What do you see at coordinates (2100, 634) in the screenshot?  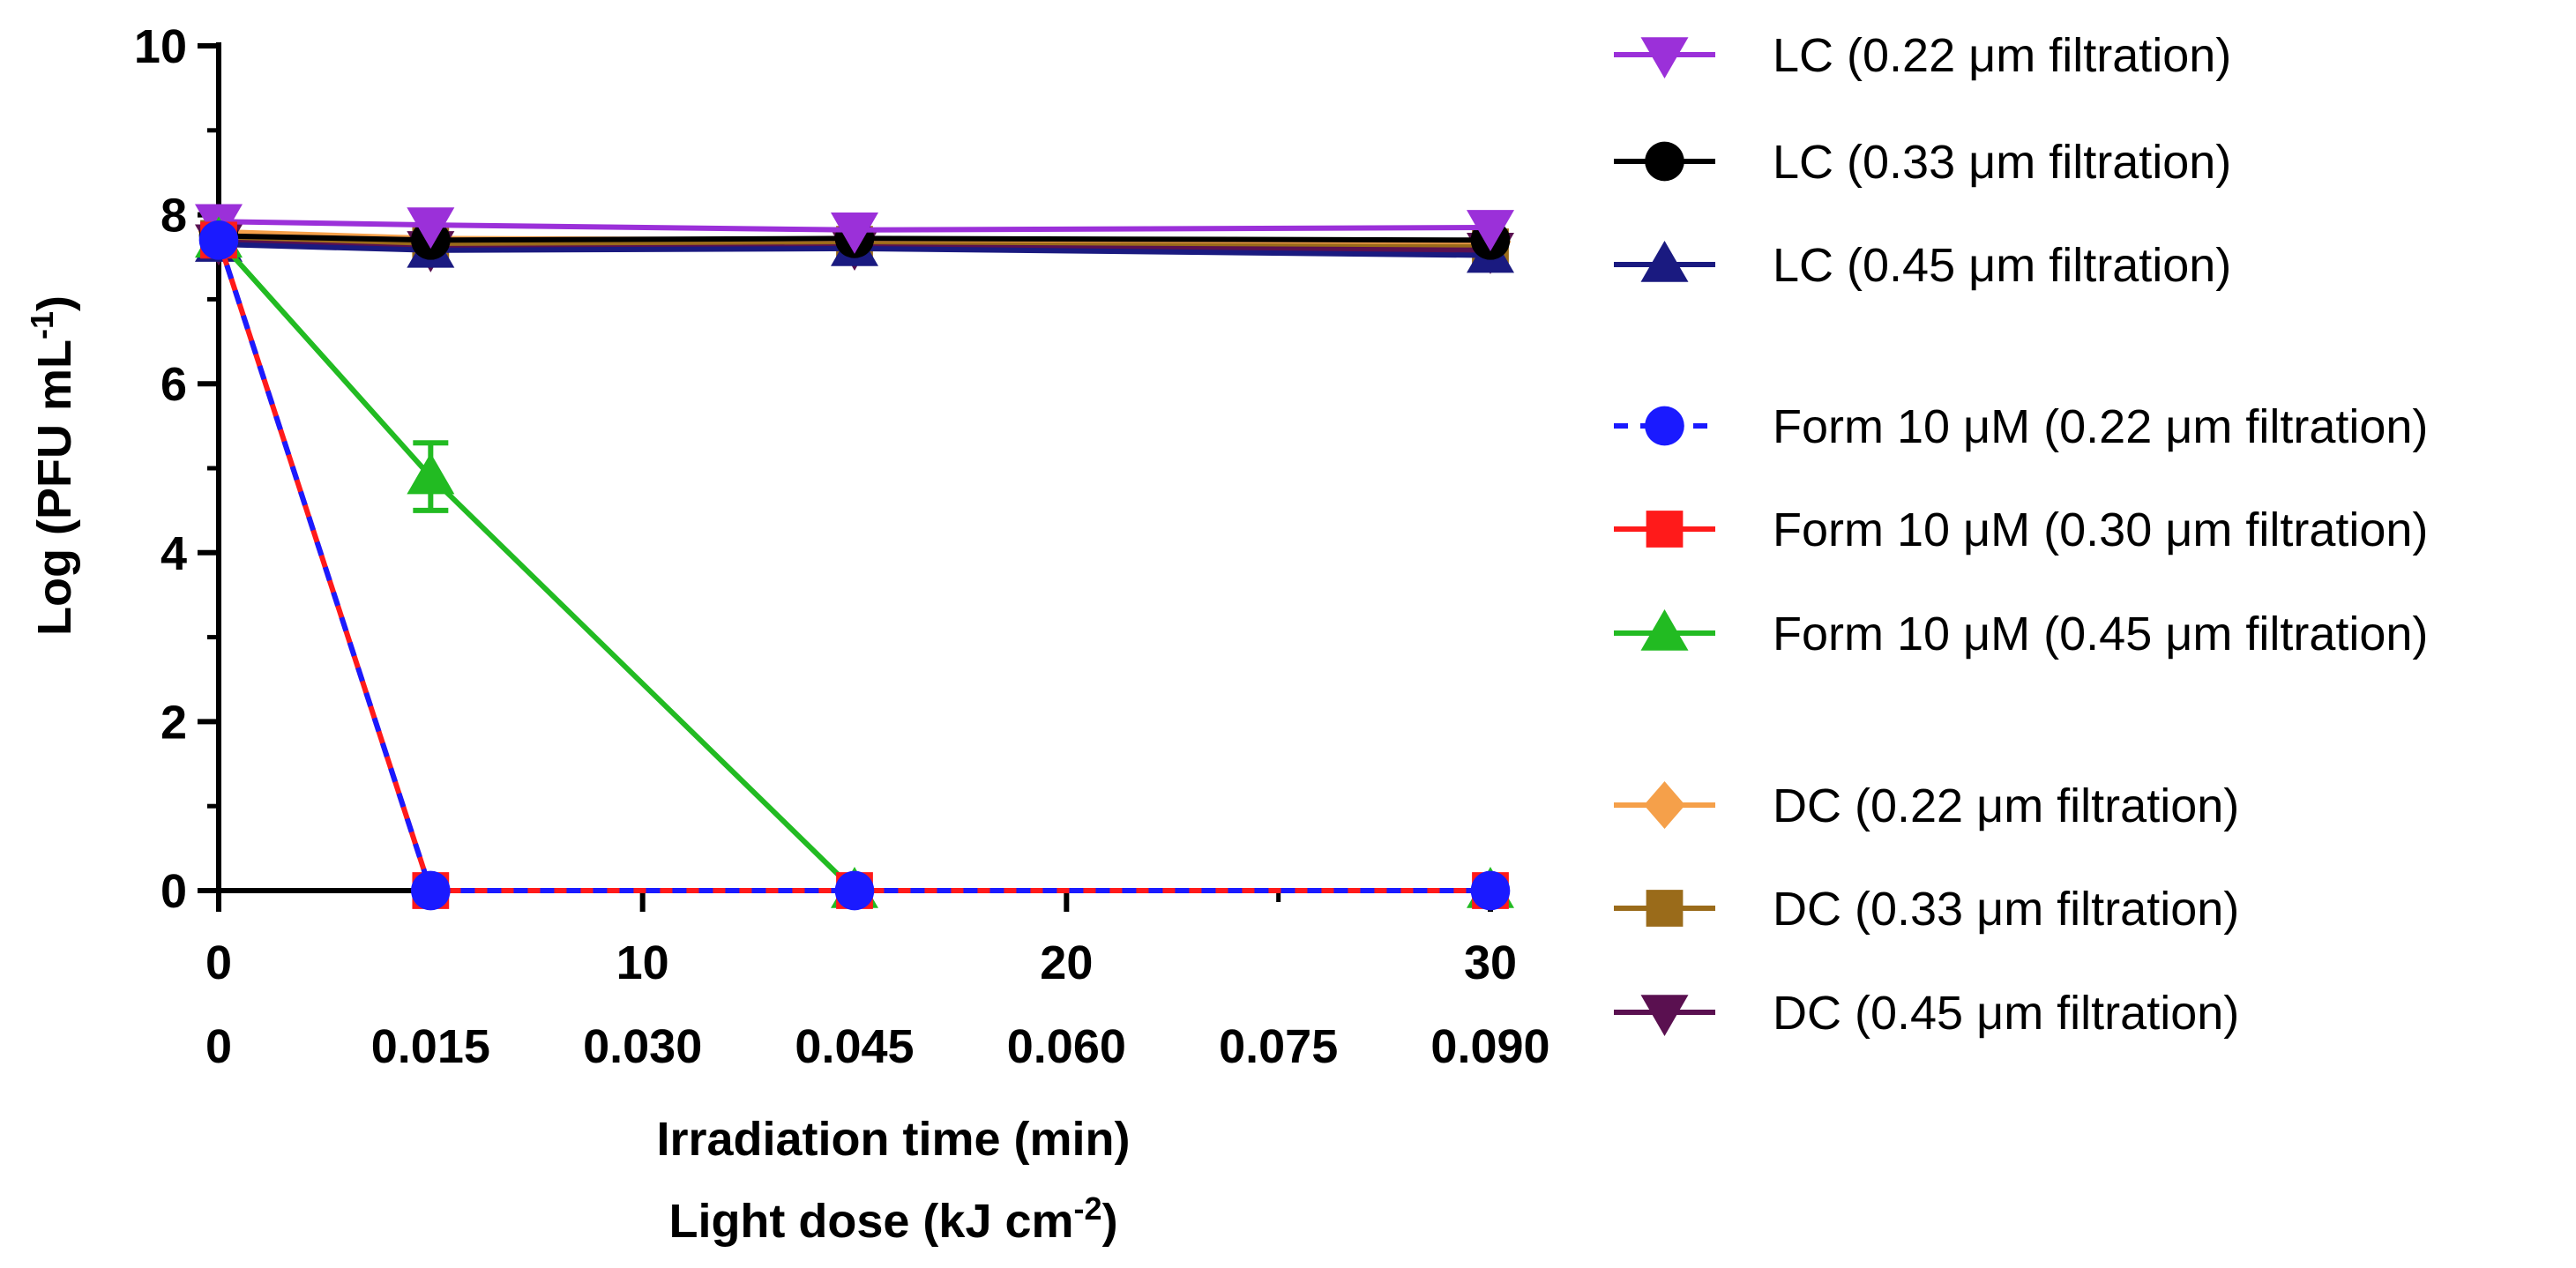 I see `legend-label: Form 10 μM (0.45 μm filtration)` at bounding box center [2100, 634].